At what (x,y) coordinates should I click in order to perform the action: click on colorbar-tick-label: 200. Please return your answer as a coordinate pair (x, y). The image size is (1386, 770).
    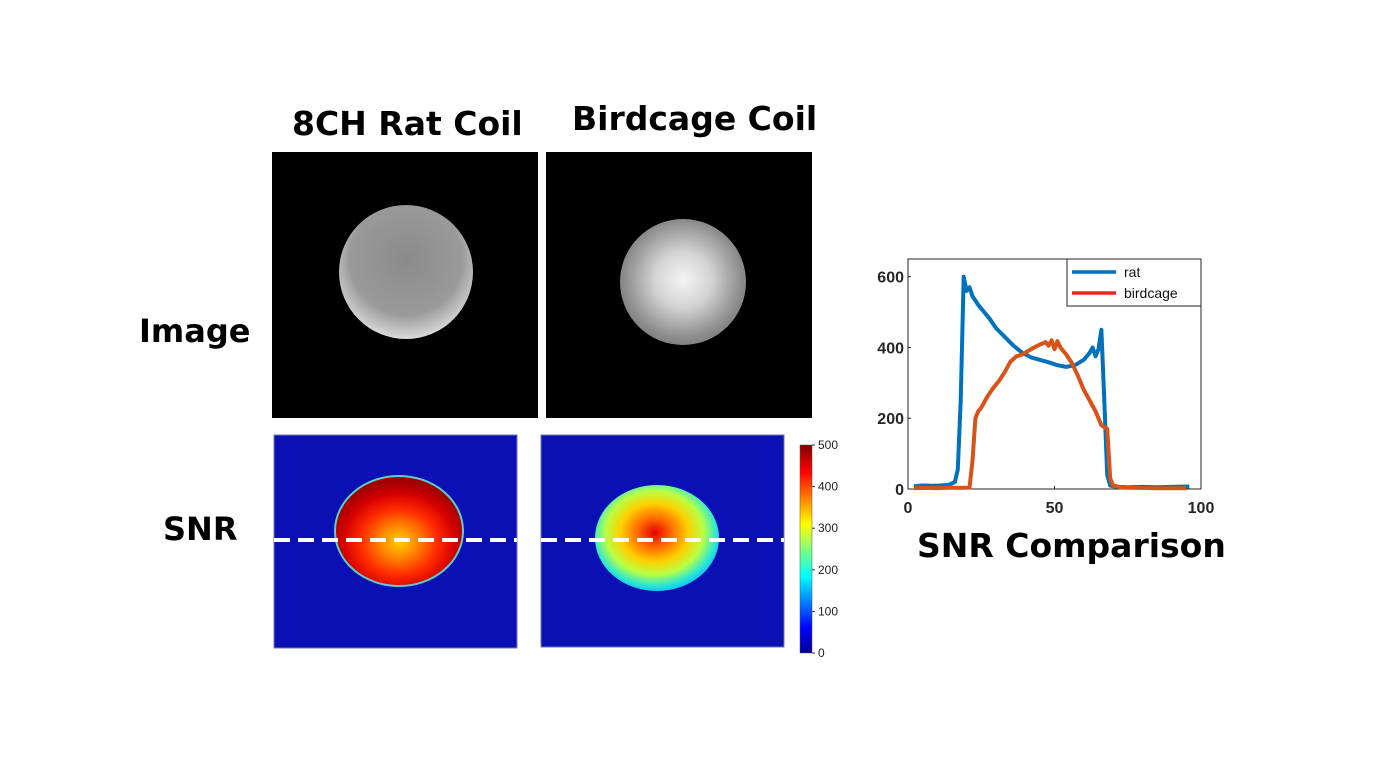
    Looking at the image, I should click on (828, 570).